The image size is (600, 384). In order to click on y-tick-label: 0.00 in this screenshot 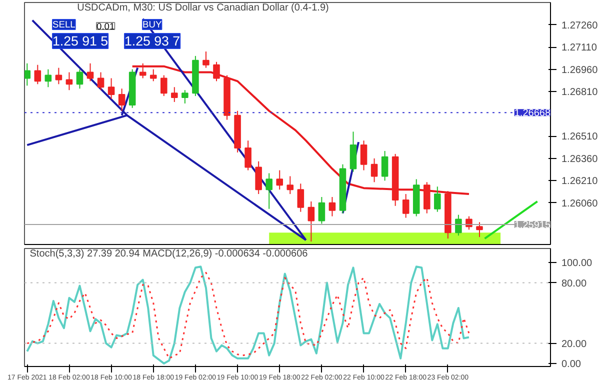, I will do `click(572, 364)`.